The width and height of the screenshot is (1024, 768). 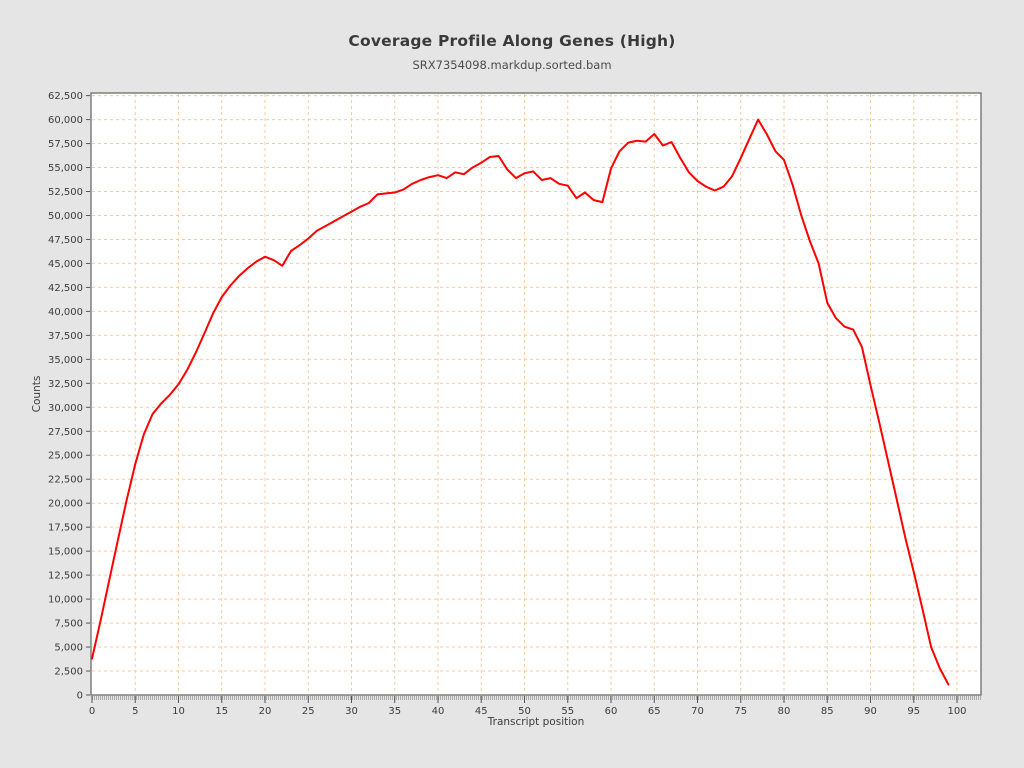 What do you see at coordinates (654, 711) in the screenshot?
I see `x-tick-label: 65` at bounding box center [654, 711].